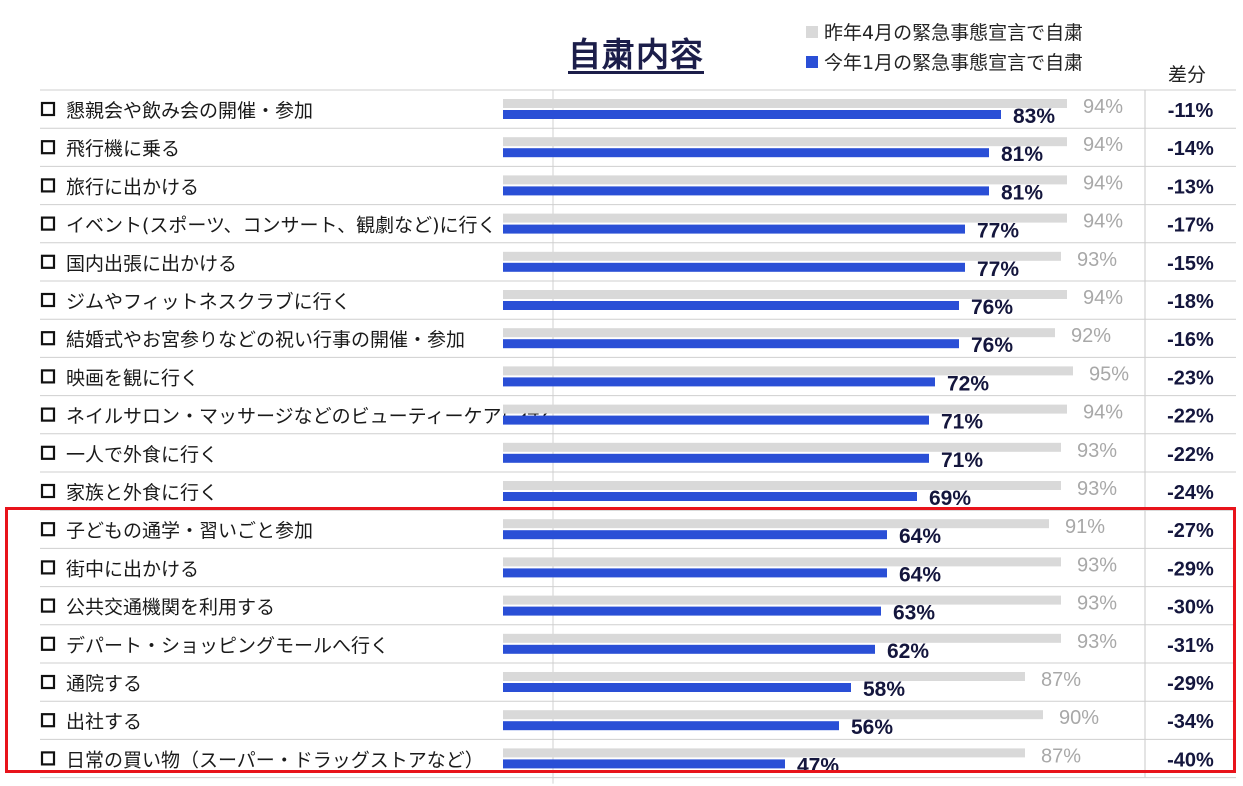  I want to click on category-label: 公共交通機関を利用する, so click(170, 608).